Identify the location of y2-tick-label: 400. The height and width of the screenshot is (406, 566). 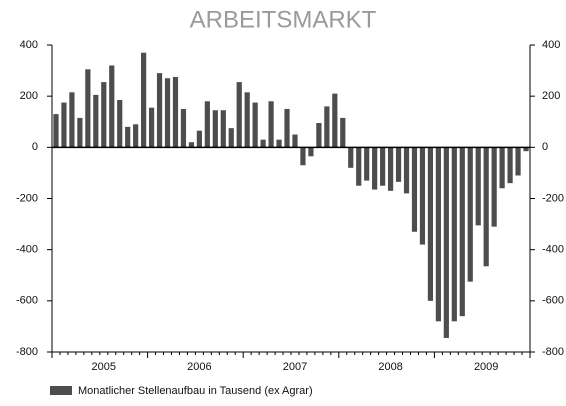
(551, 45).